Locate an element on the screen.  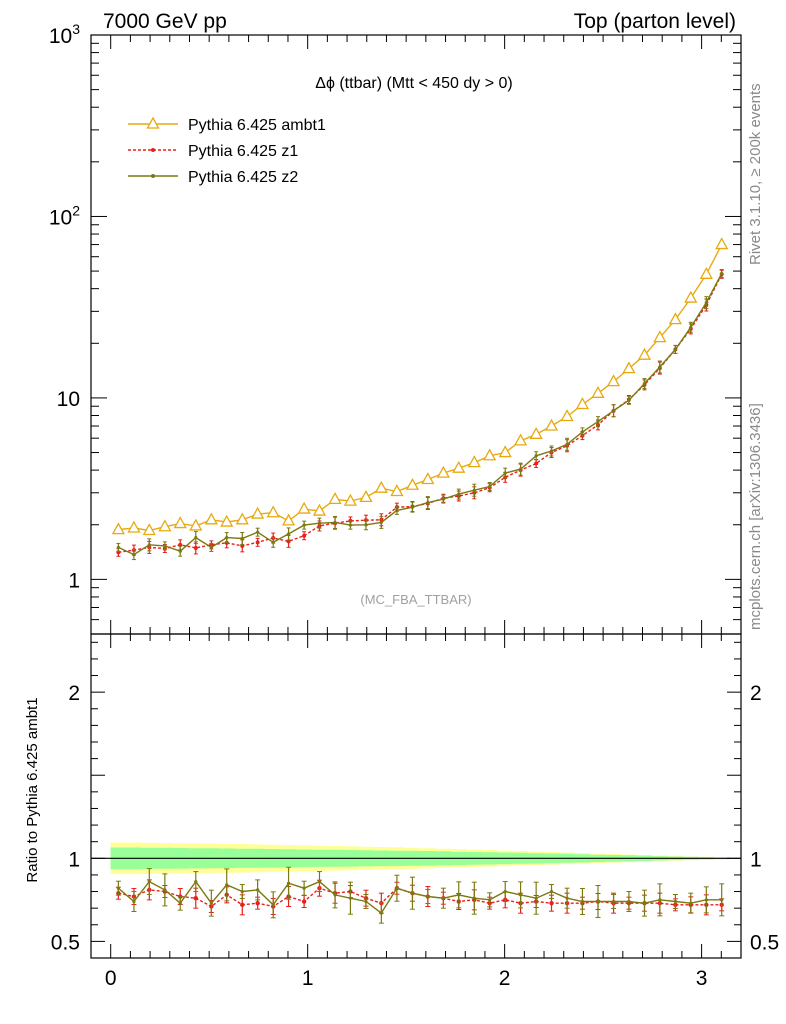
x-tick-label: 3 is located at coordinates (702, 978).